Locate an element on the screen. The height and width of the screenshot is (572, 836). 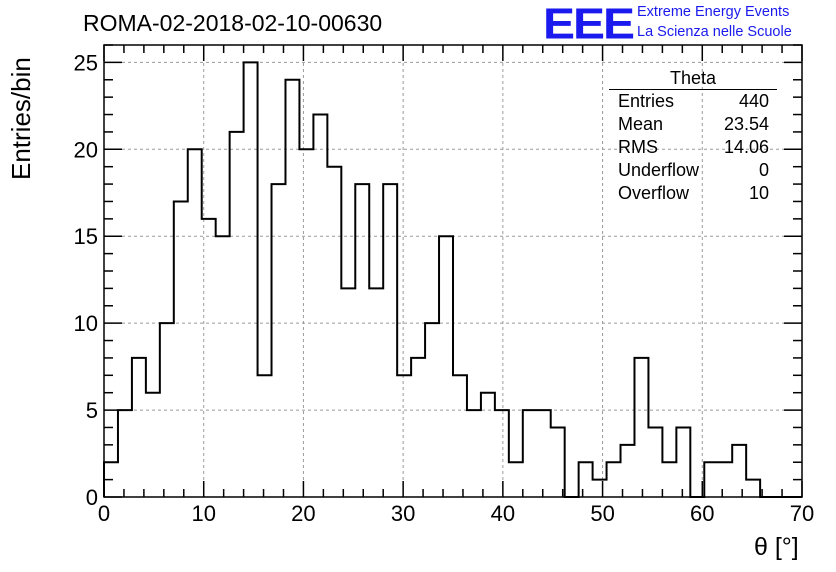
y-tick-label: 0 is located at coordinates (92, 497).